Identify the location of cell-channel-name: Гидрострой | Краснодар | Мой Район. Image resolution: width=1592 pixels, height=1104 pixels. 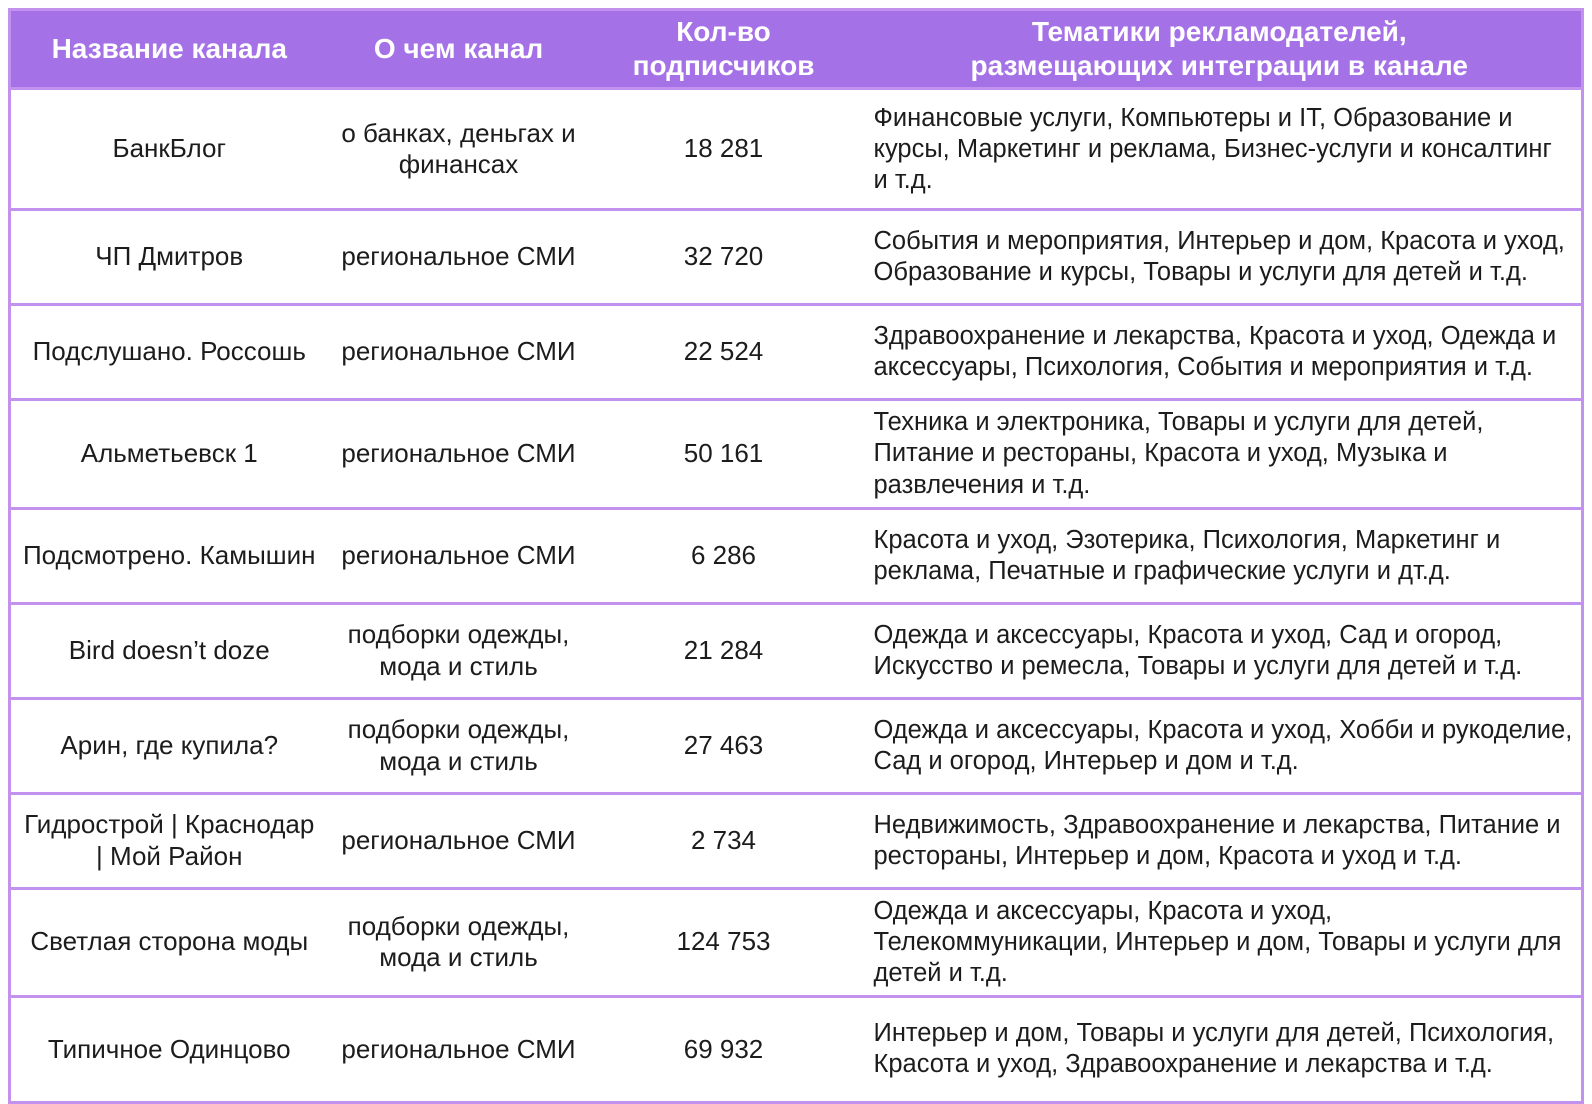
(168, 840).